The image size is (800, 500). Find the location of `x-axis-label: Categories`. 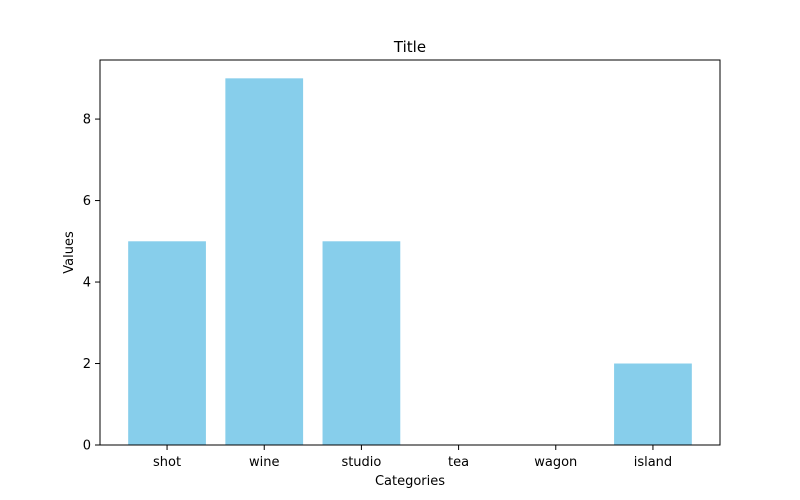

x-axis-label: Categories is located at coordinates (410, 481).